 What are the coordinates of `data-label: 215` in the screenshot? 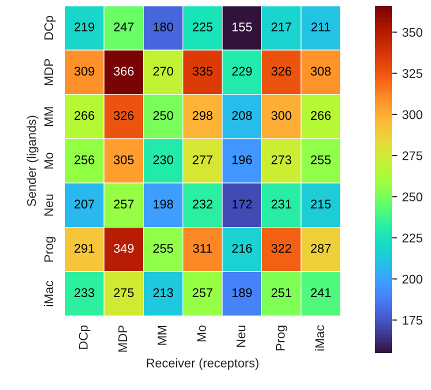 It's located at (320, 204).